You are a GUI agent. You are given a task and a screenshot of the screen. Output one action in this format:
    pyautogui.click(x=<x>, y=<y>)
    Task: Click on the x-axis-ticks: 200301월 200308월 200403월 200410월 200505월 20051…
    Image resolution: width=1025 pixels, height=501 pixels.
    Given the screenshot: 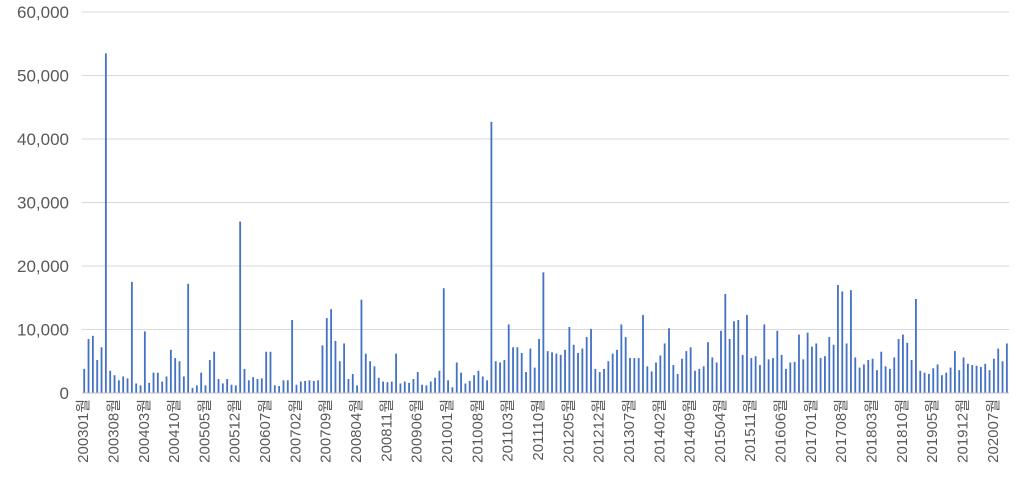 What is the action you would take?
    pyautogui.click(x=538, y=431)
    